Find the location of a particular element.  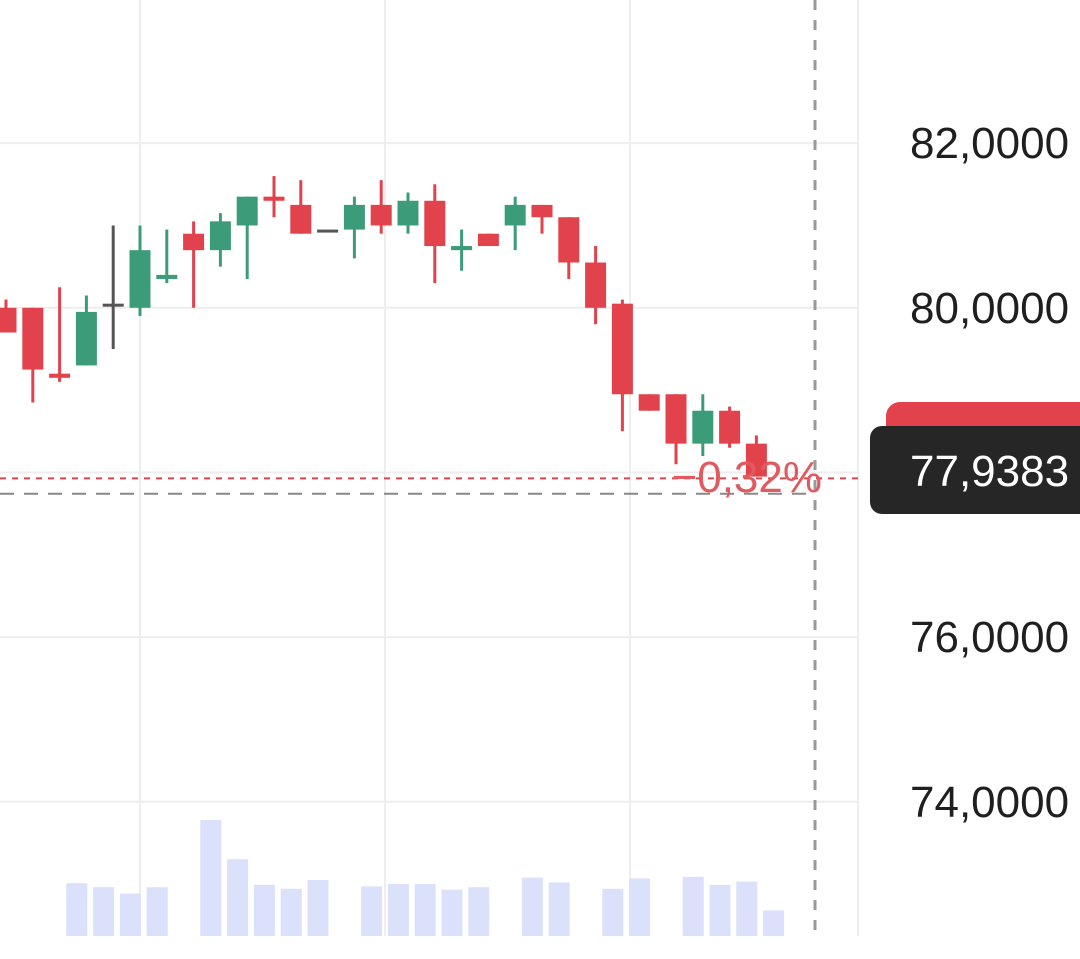

y-axis-tick-label: 76,0000 is located at coordinates (989, 637).